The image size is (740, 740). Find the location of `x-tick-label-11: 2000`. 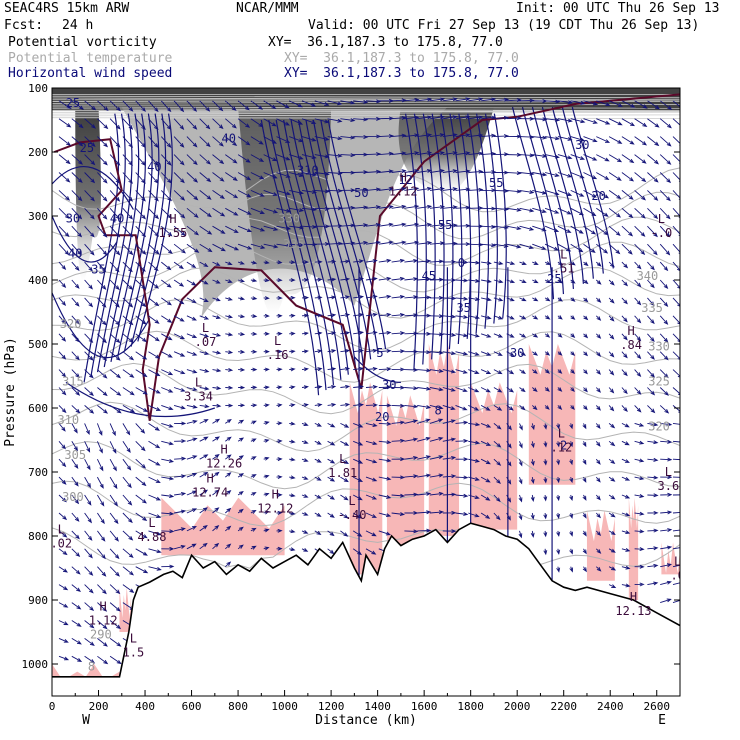

x-tick-label-11: 2000 is located at coordinates (517, 706).